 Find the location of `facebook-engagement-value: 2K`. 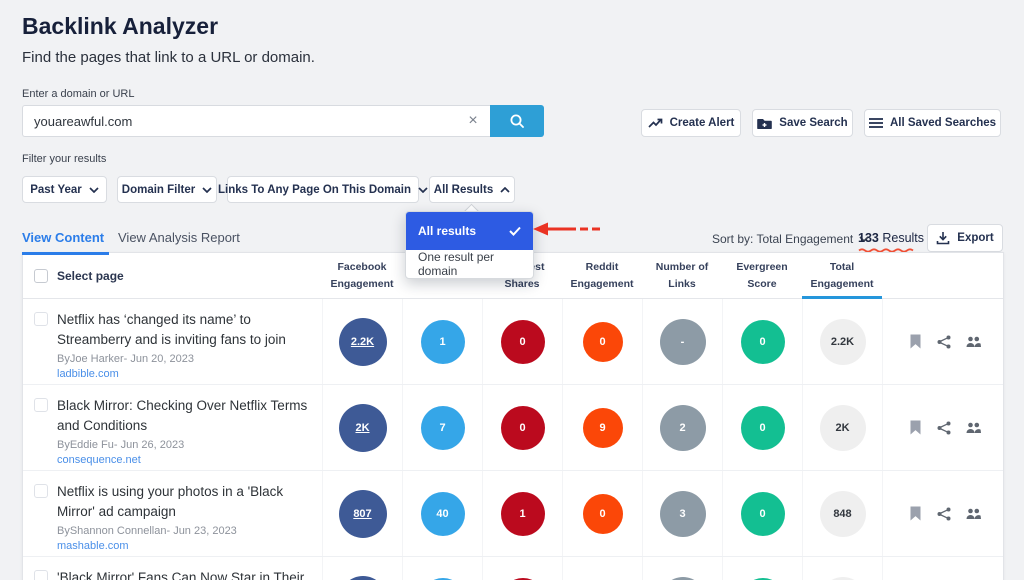

facebook-engagement-value: 2K is located at coordinates (362, 427).